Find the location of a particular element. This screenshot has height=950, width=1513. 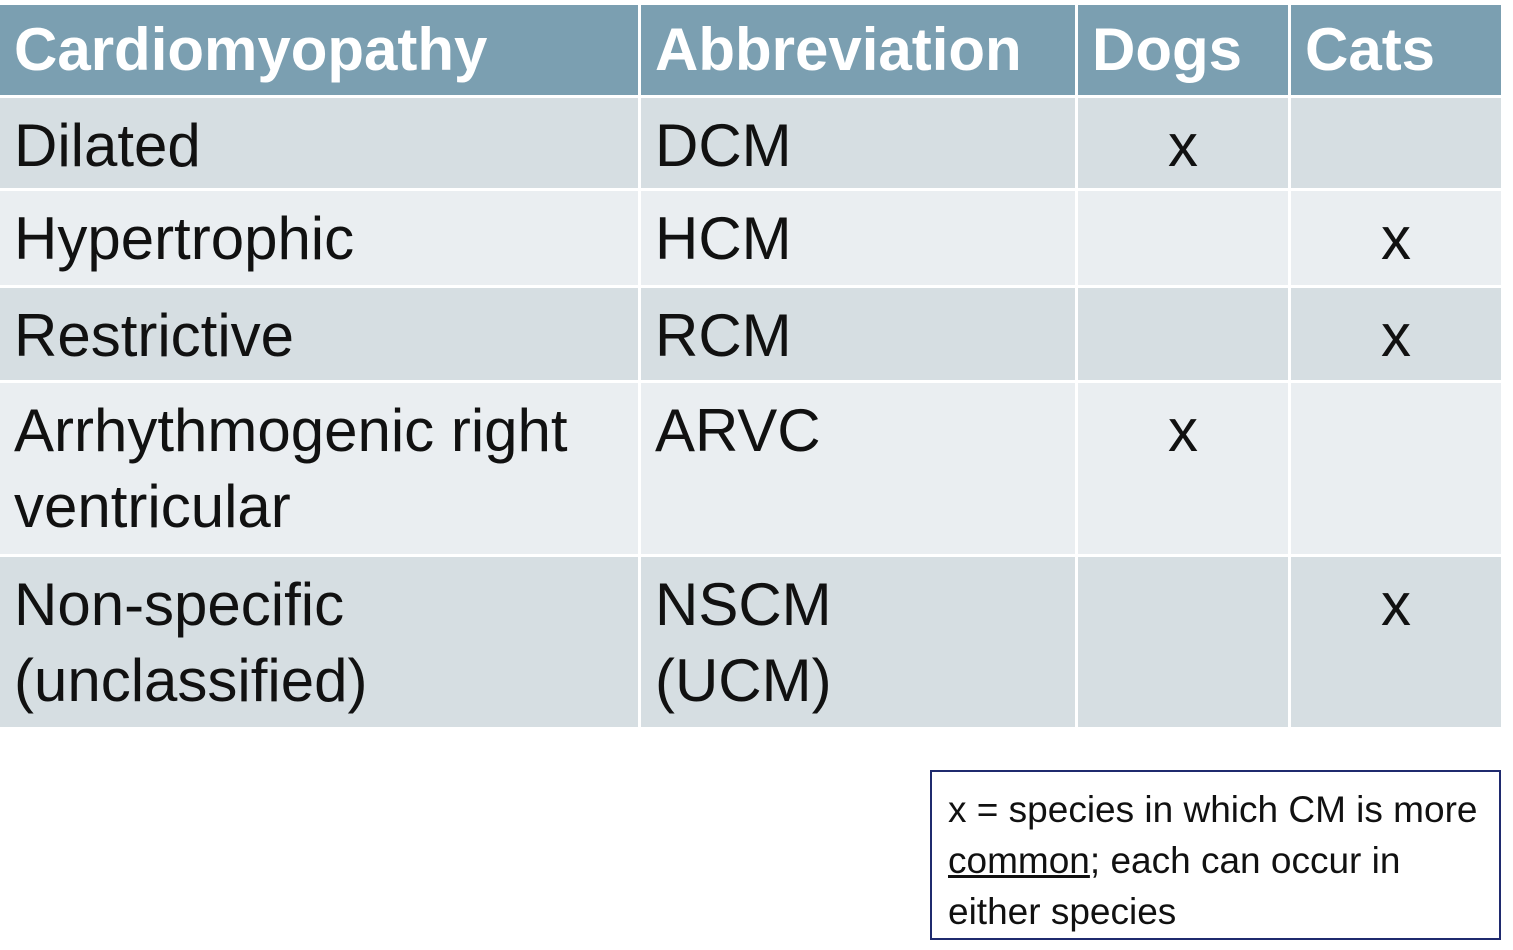

table-cell: ARVC is located at coordinates (858, 468).